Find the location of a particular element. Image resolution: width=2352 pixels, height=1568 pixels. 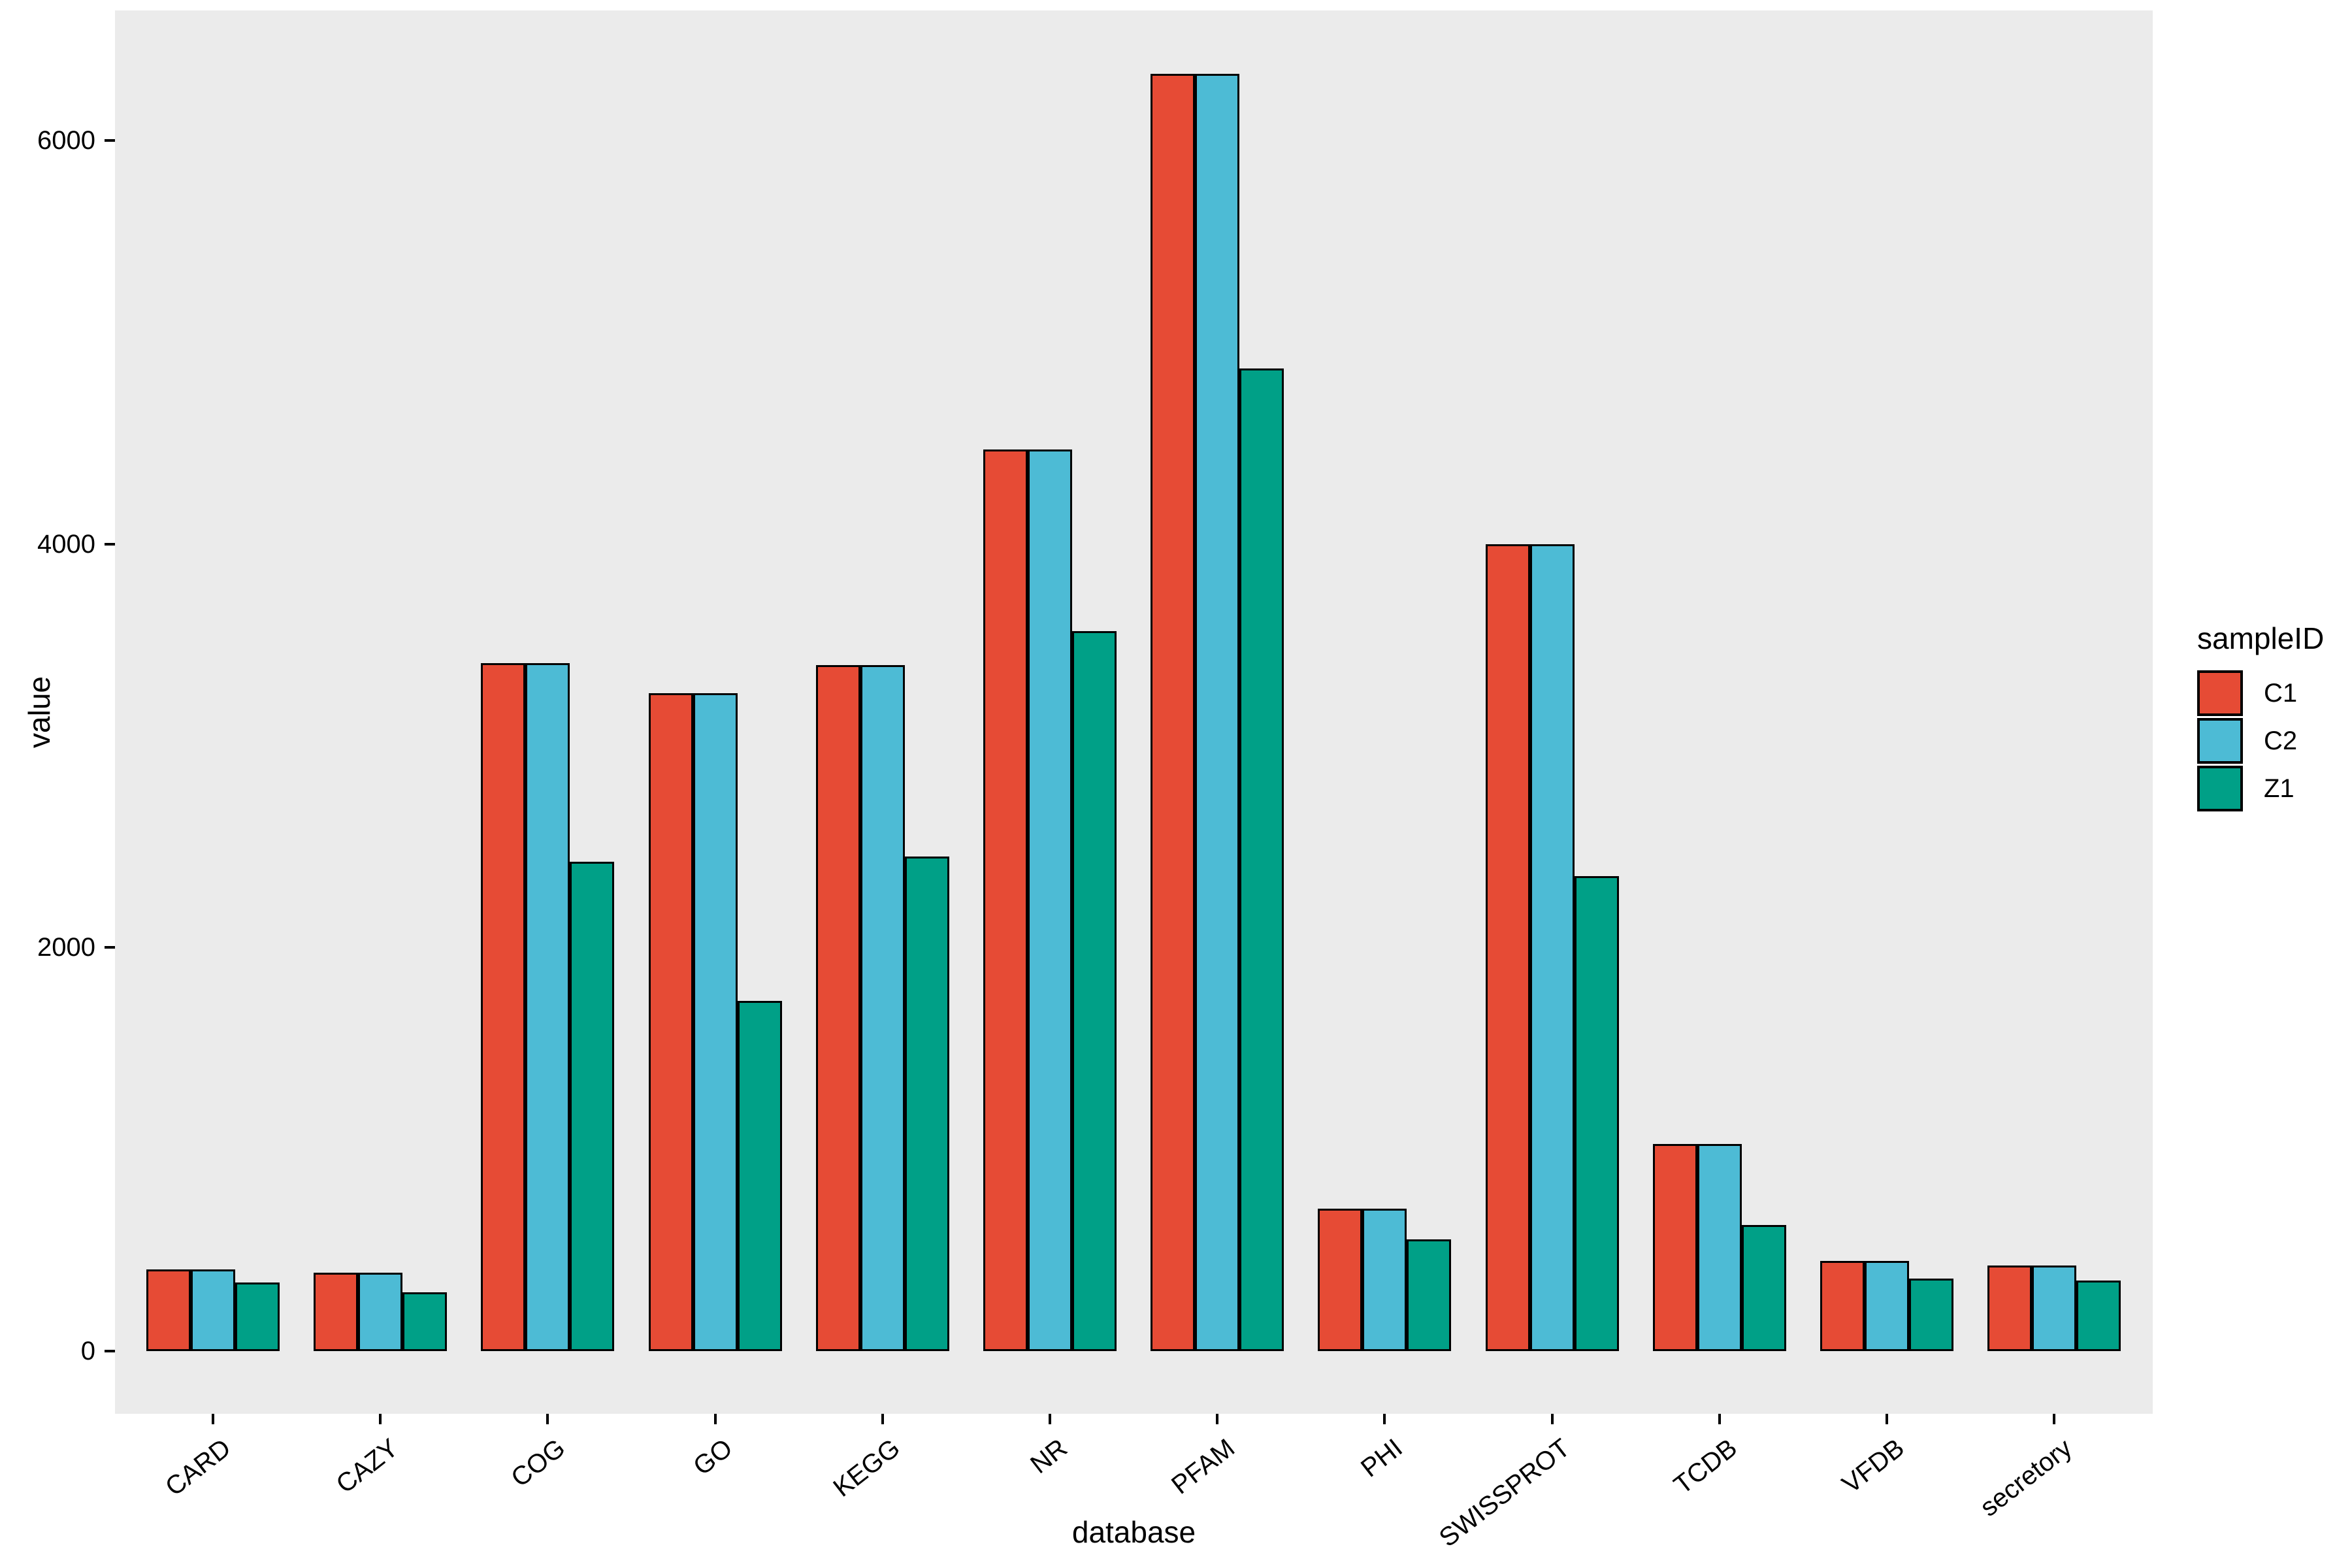

legend: sampleID C1 C2 Z1 is located at coordinates (2260, 717).